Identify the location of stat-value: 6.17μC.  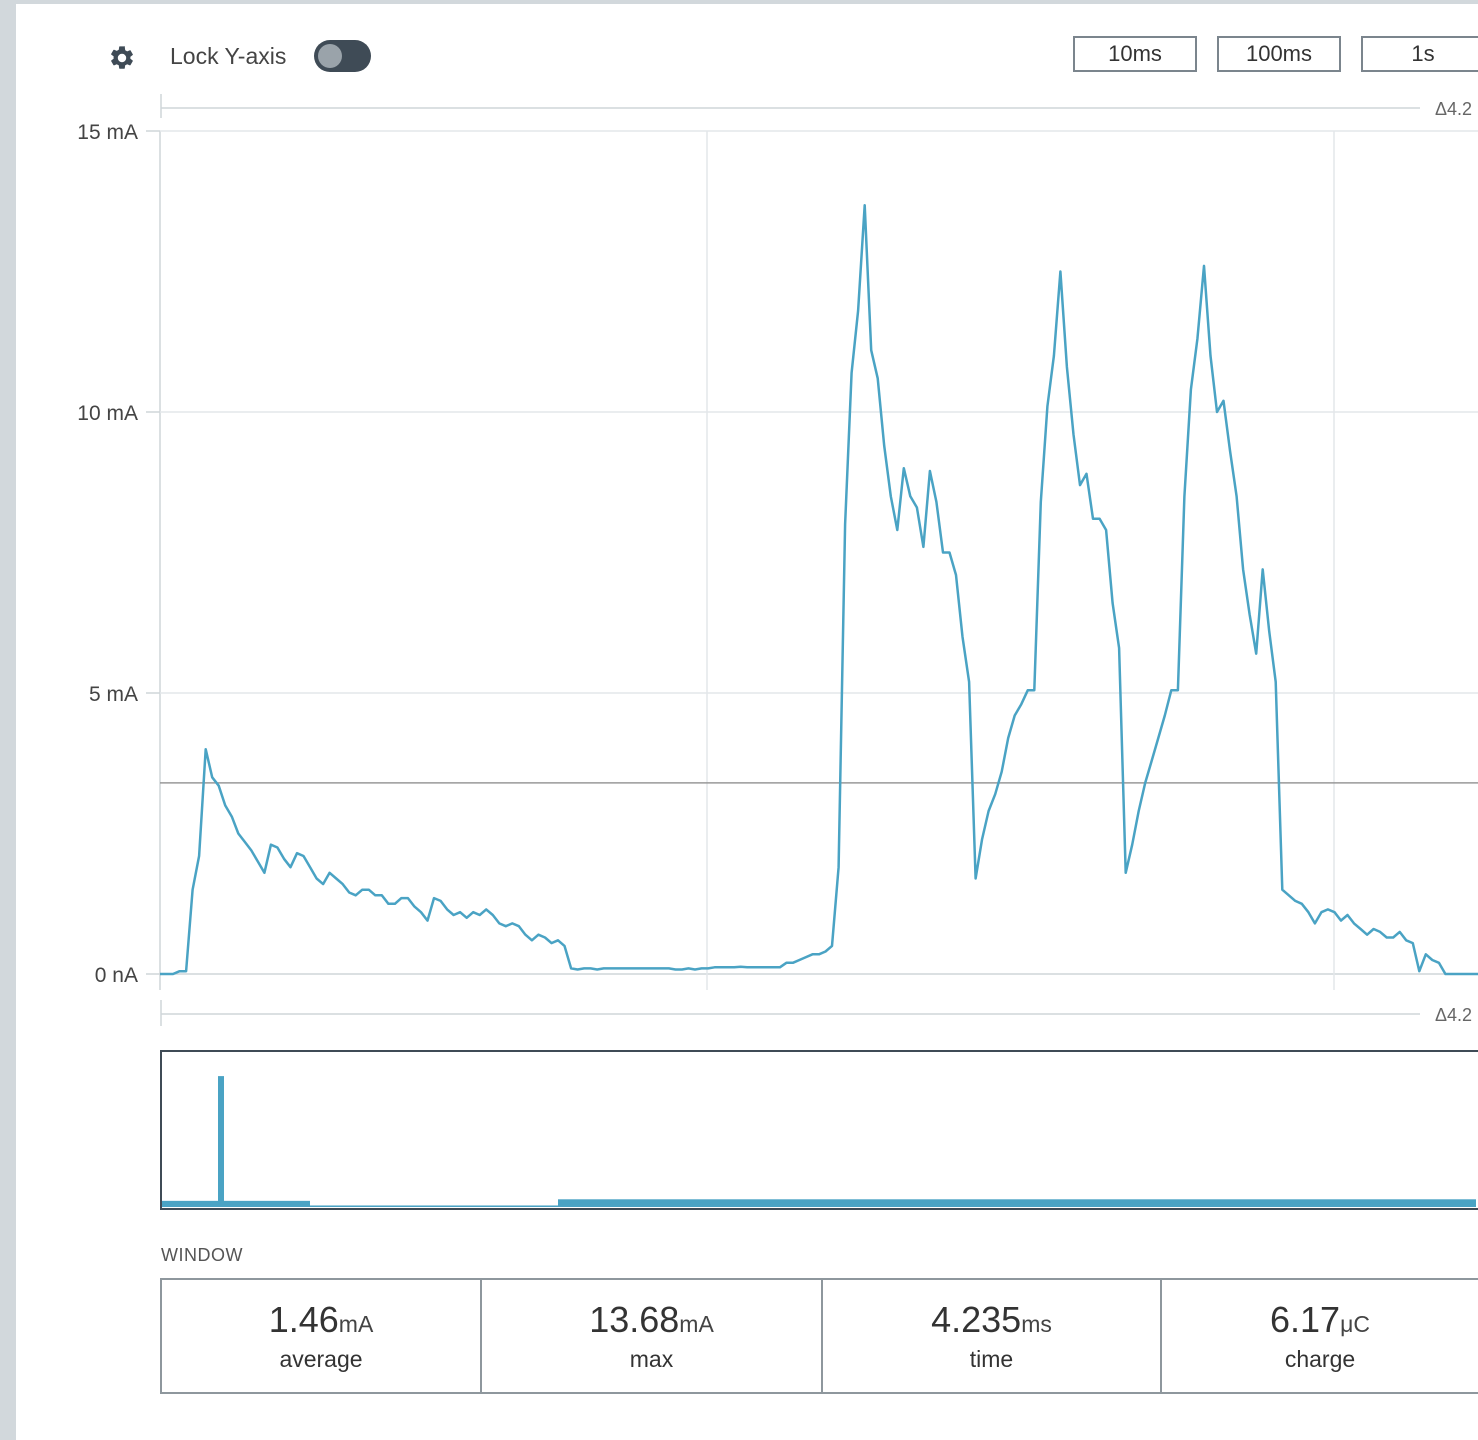
(1320, 1319).